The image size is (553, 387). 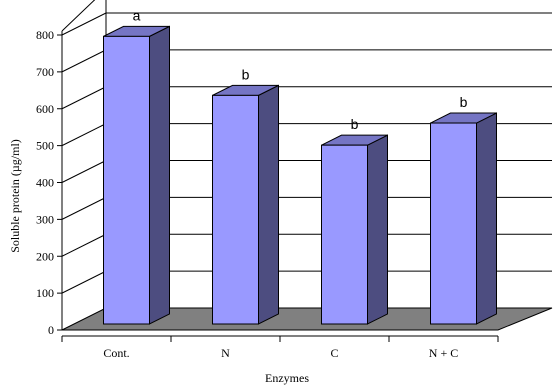 What do you see at coordinates (45, 72) in the screenshot?
I see `y-tick-label: 700` at bounding box center [45, 72].